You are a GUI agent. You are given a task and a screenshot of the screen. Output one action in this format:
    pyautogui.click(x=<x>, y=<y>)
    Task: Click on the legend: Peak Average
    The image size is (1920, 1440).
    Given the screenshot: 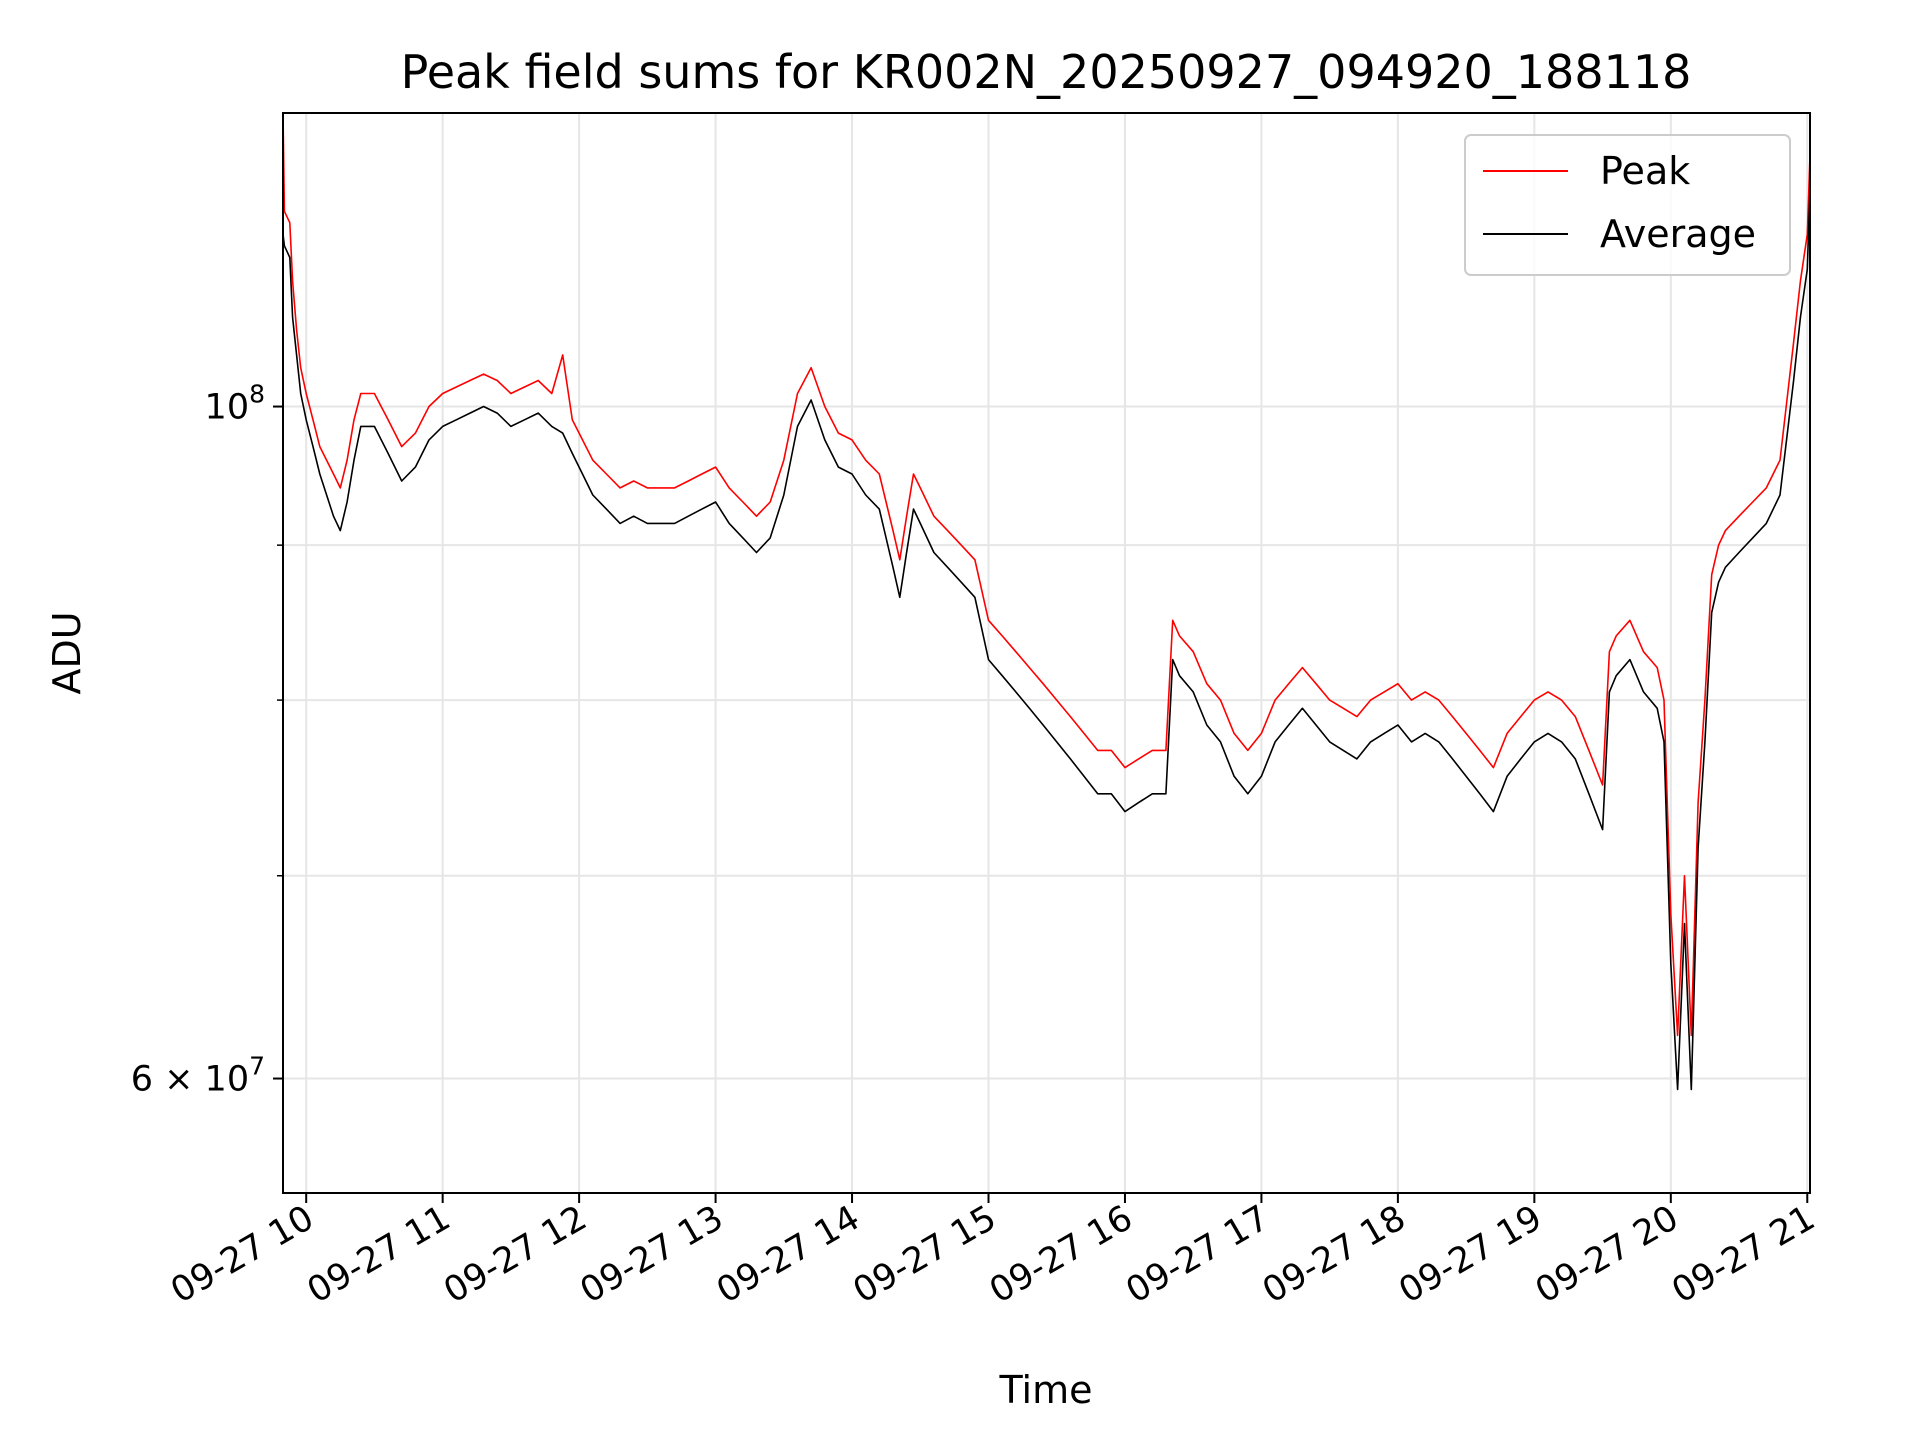 What is the action you would take?
    pyautogui.click(x=1627, y=205)
    